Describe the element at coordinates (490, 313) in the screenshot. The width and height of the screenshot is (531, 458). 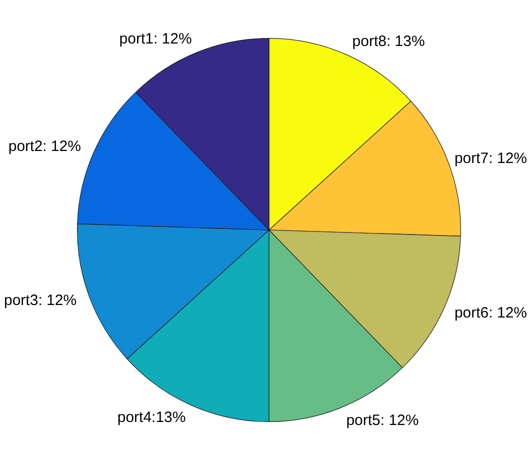
I see `slice-label: port6: 12%` at that location.